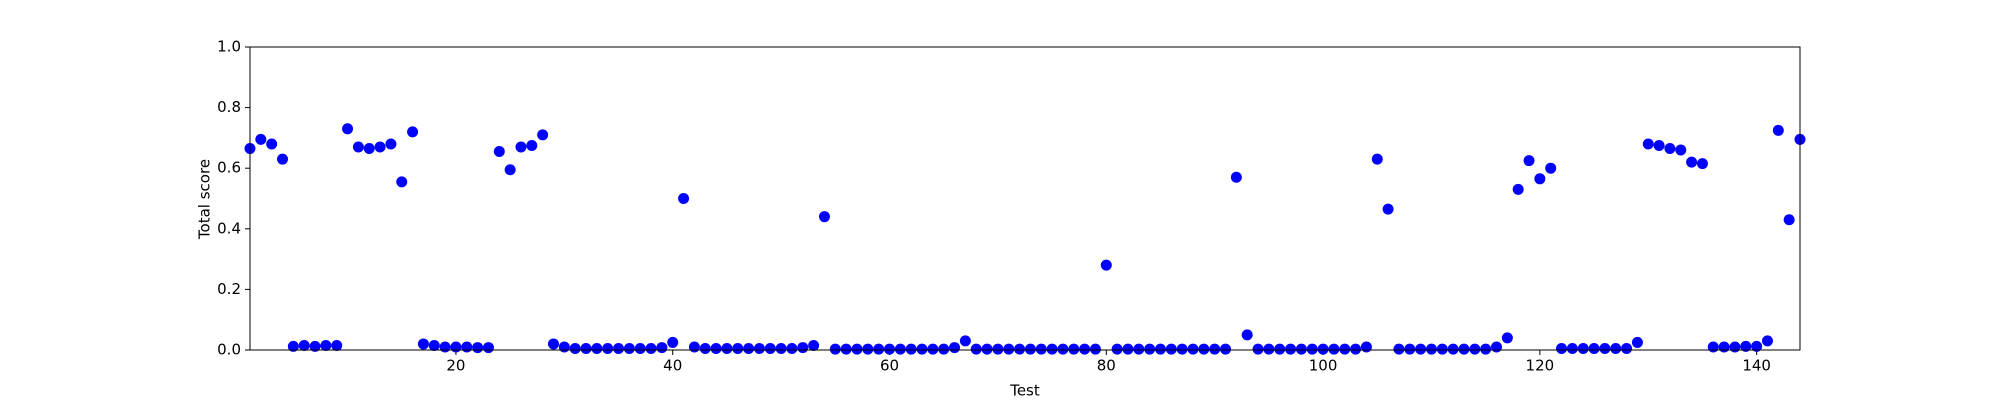 This screenshot has height=400, width=2000. Describe the element at coordinates (1323, 366) in the screenshot. I see `x-tick-label: 100` at that location.